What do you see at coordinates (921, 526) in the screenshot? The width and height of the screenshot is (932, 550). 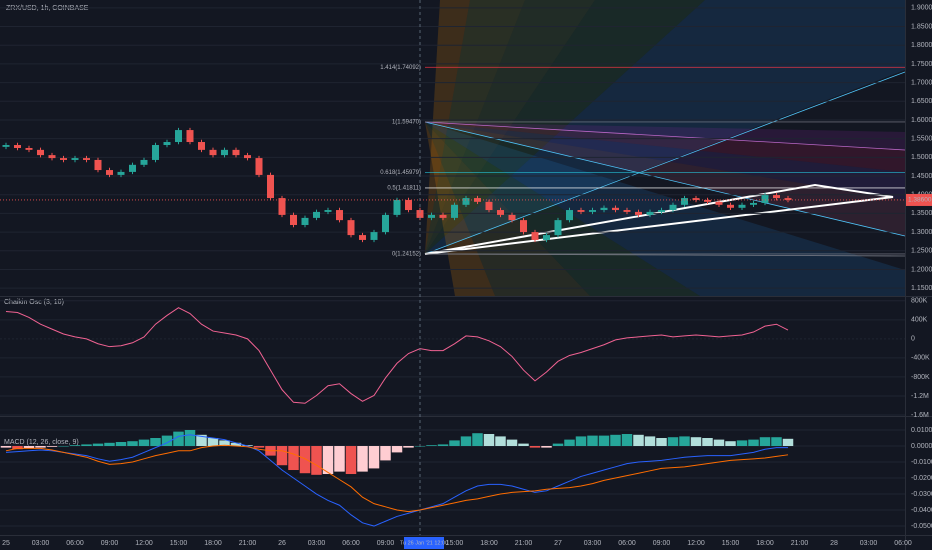 I see `y-tick-label: -0.050000` at bounding box center [921, 526].